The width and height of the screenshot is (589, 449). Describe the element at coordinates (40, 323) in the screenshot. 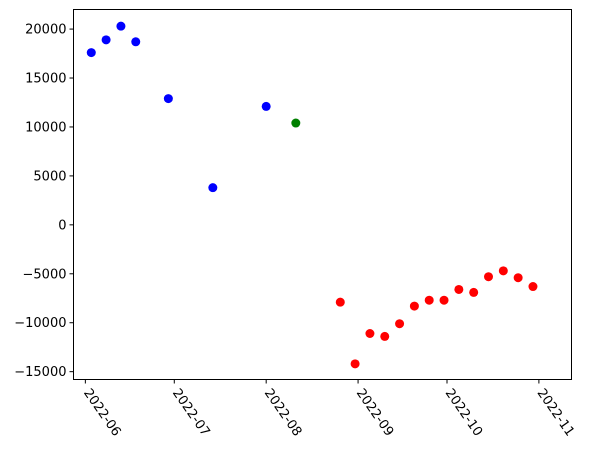

I see `y-tick-label: −10000` at that location.